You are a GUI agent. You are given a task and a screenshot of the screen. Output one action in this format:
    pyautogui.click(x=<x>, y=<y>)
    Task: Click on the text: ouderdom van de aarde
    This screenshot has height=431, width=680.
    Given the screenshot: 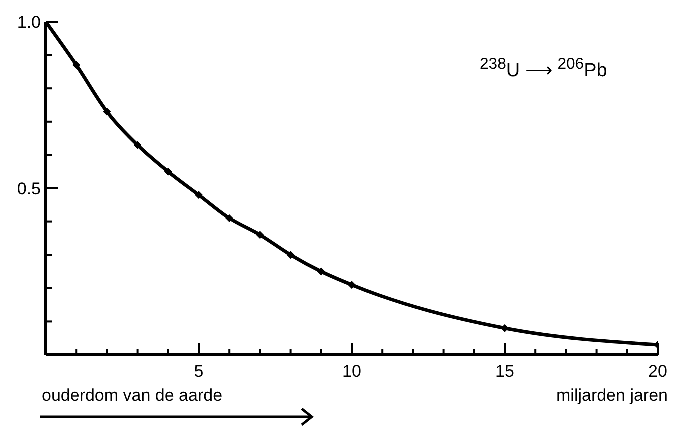 What is the action you would take?
    pyautogui.click(x=132, y=396)
    